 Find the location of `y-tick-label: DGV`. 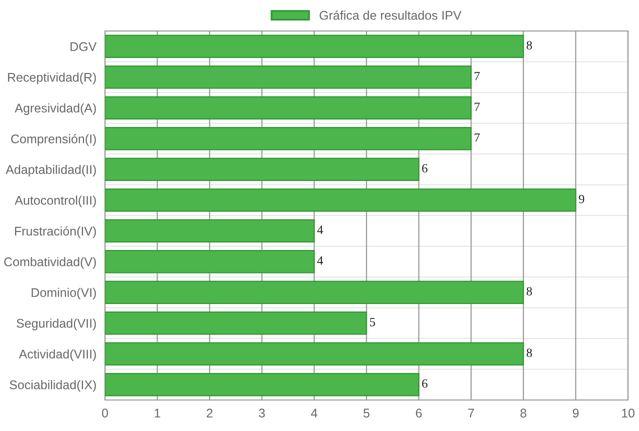

y-tick-label: DGV is located at coordinates (83, 47).